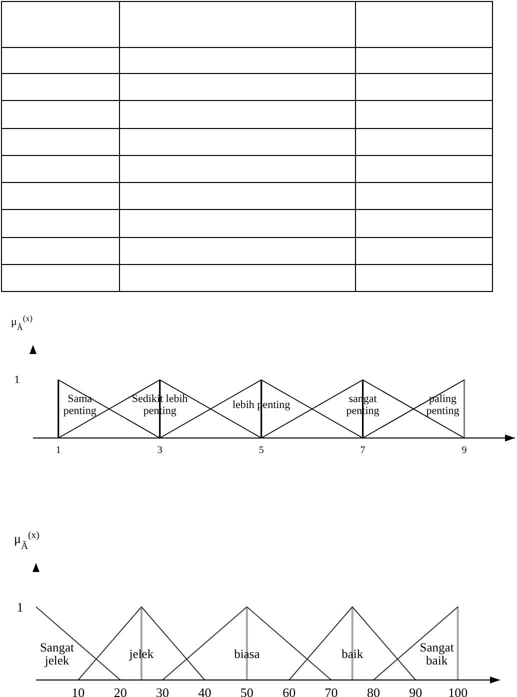 The height and width of the screenshot is (697, 517). I want to click on series-label: Sangat baik, so click(437, 654).